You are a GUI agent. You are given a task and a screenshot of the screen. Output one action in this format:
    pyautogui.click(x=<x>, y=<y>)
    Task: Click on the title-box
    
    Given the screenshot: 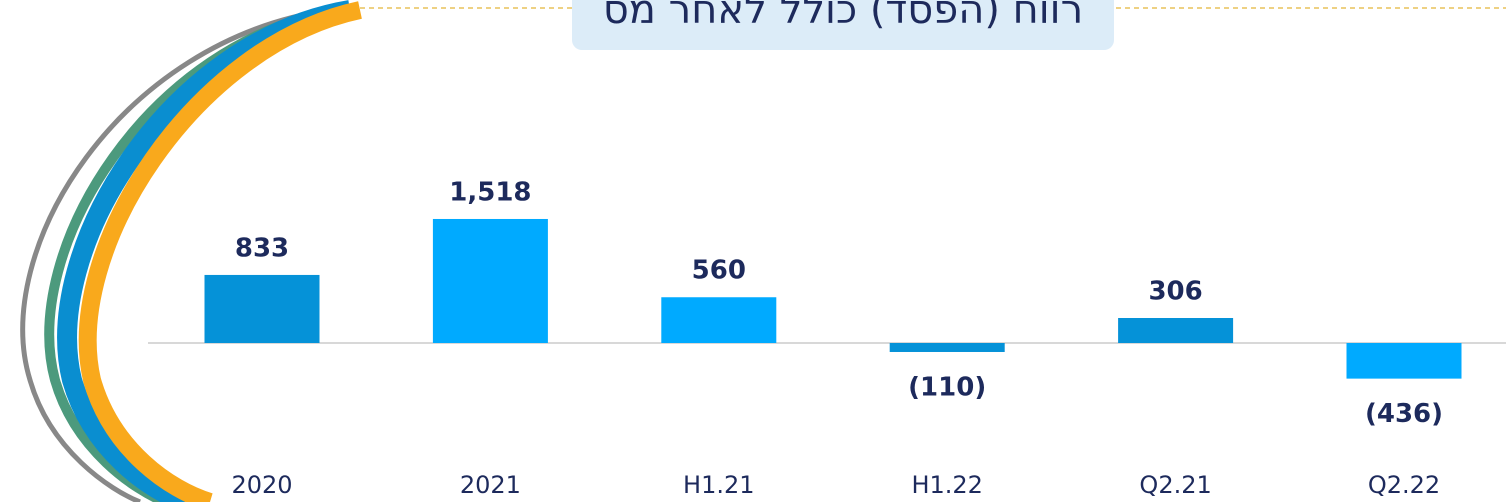 What is the action you would take?
    pyautogui.click(x=843, y=25)
    